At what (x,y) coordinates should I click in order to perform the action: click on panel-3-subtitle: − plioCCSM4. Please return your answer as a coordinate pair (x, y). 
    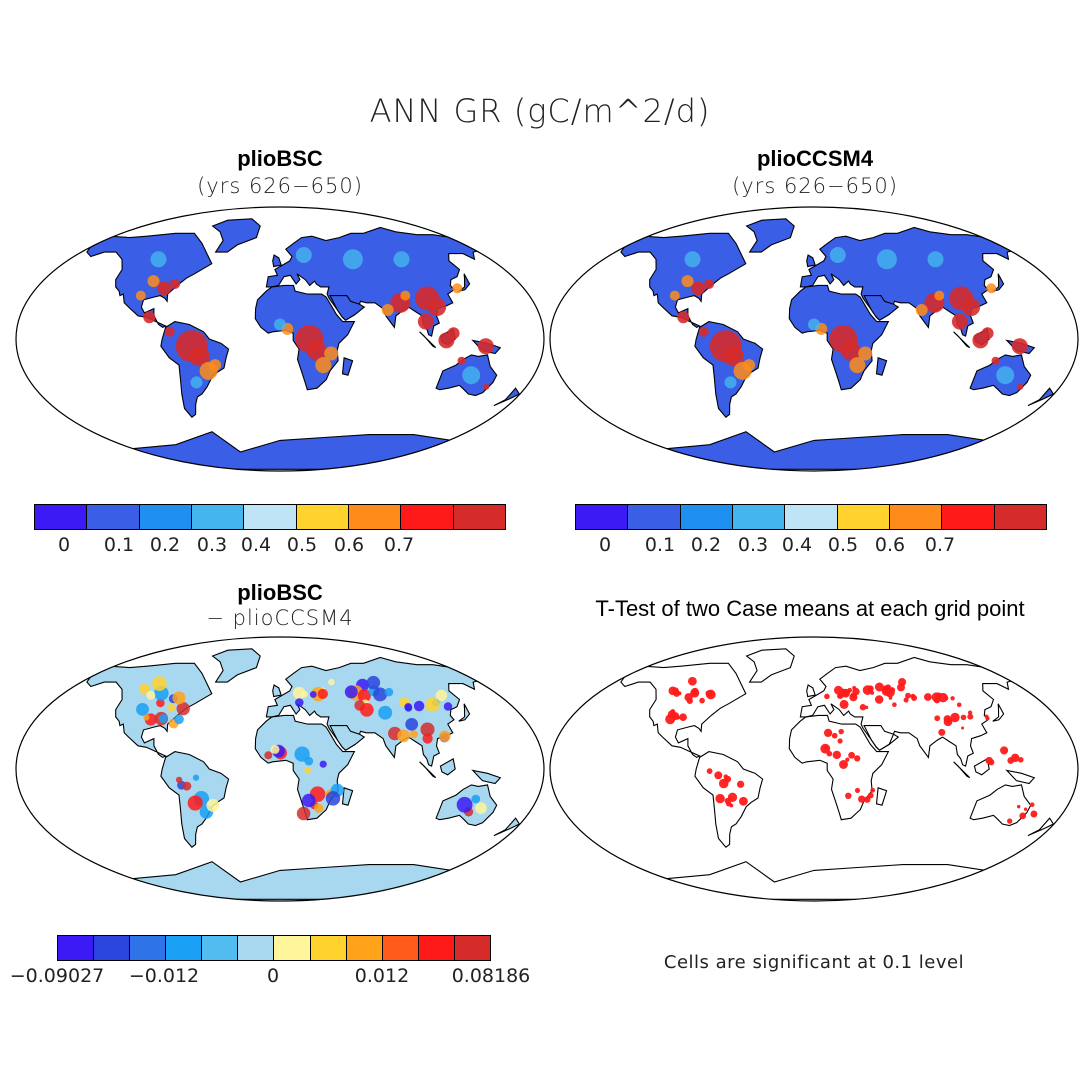
    Looking at the image, I should click on (280, 618).